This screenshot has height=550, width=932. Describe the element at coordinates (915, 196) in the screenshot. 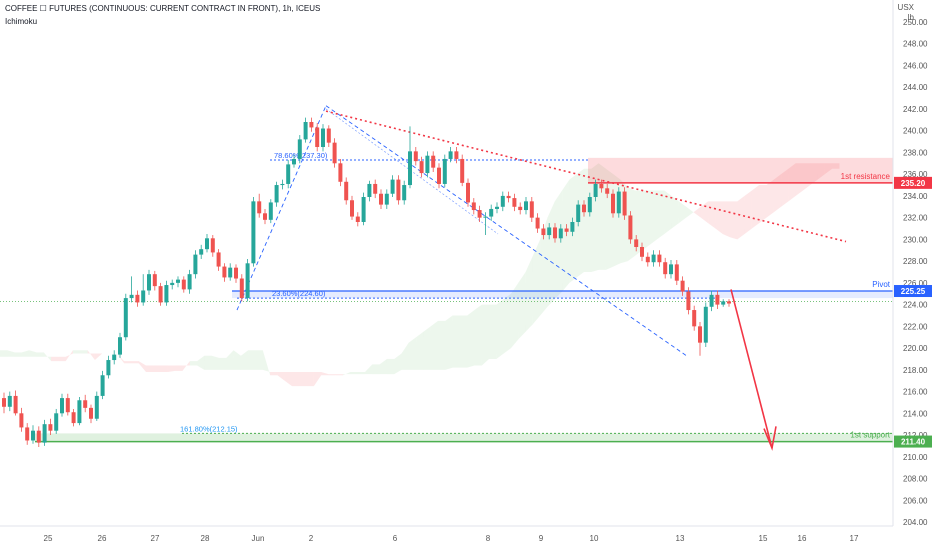

I see `price-tick-label: 234.00` at that location.